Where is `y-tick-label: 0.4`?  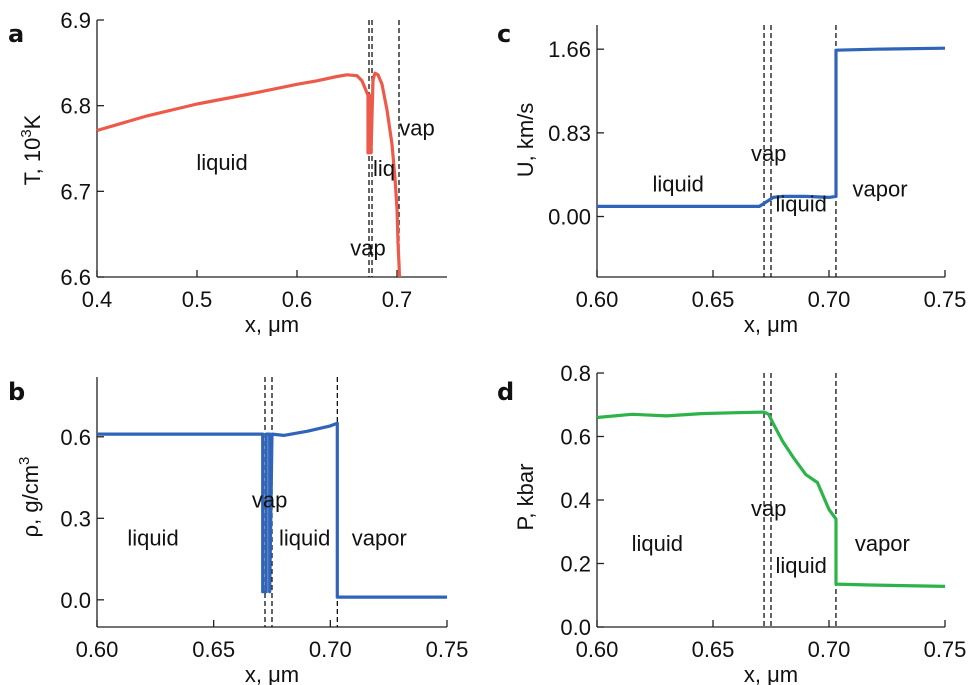
y-tick-label: 0.4 is located at coordinates (575, 500).